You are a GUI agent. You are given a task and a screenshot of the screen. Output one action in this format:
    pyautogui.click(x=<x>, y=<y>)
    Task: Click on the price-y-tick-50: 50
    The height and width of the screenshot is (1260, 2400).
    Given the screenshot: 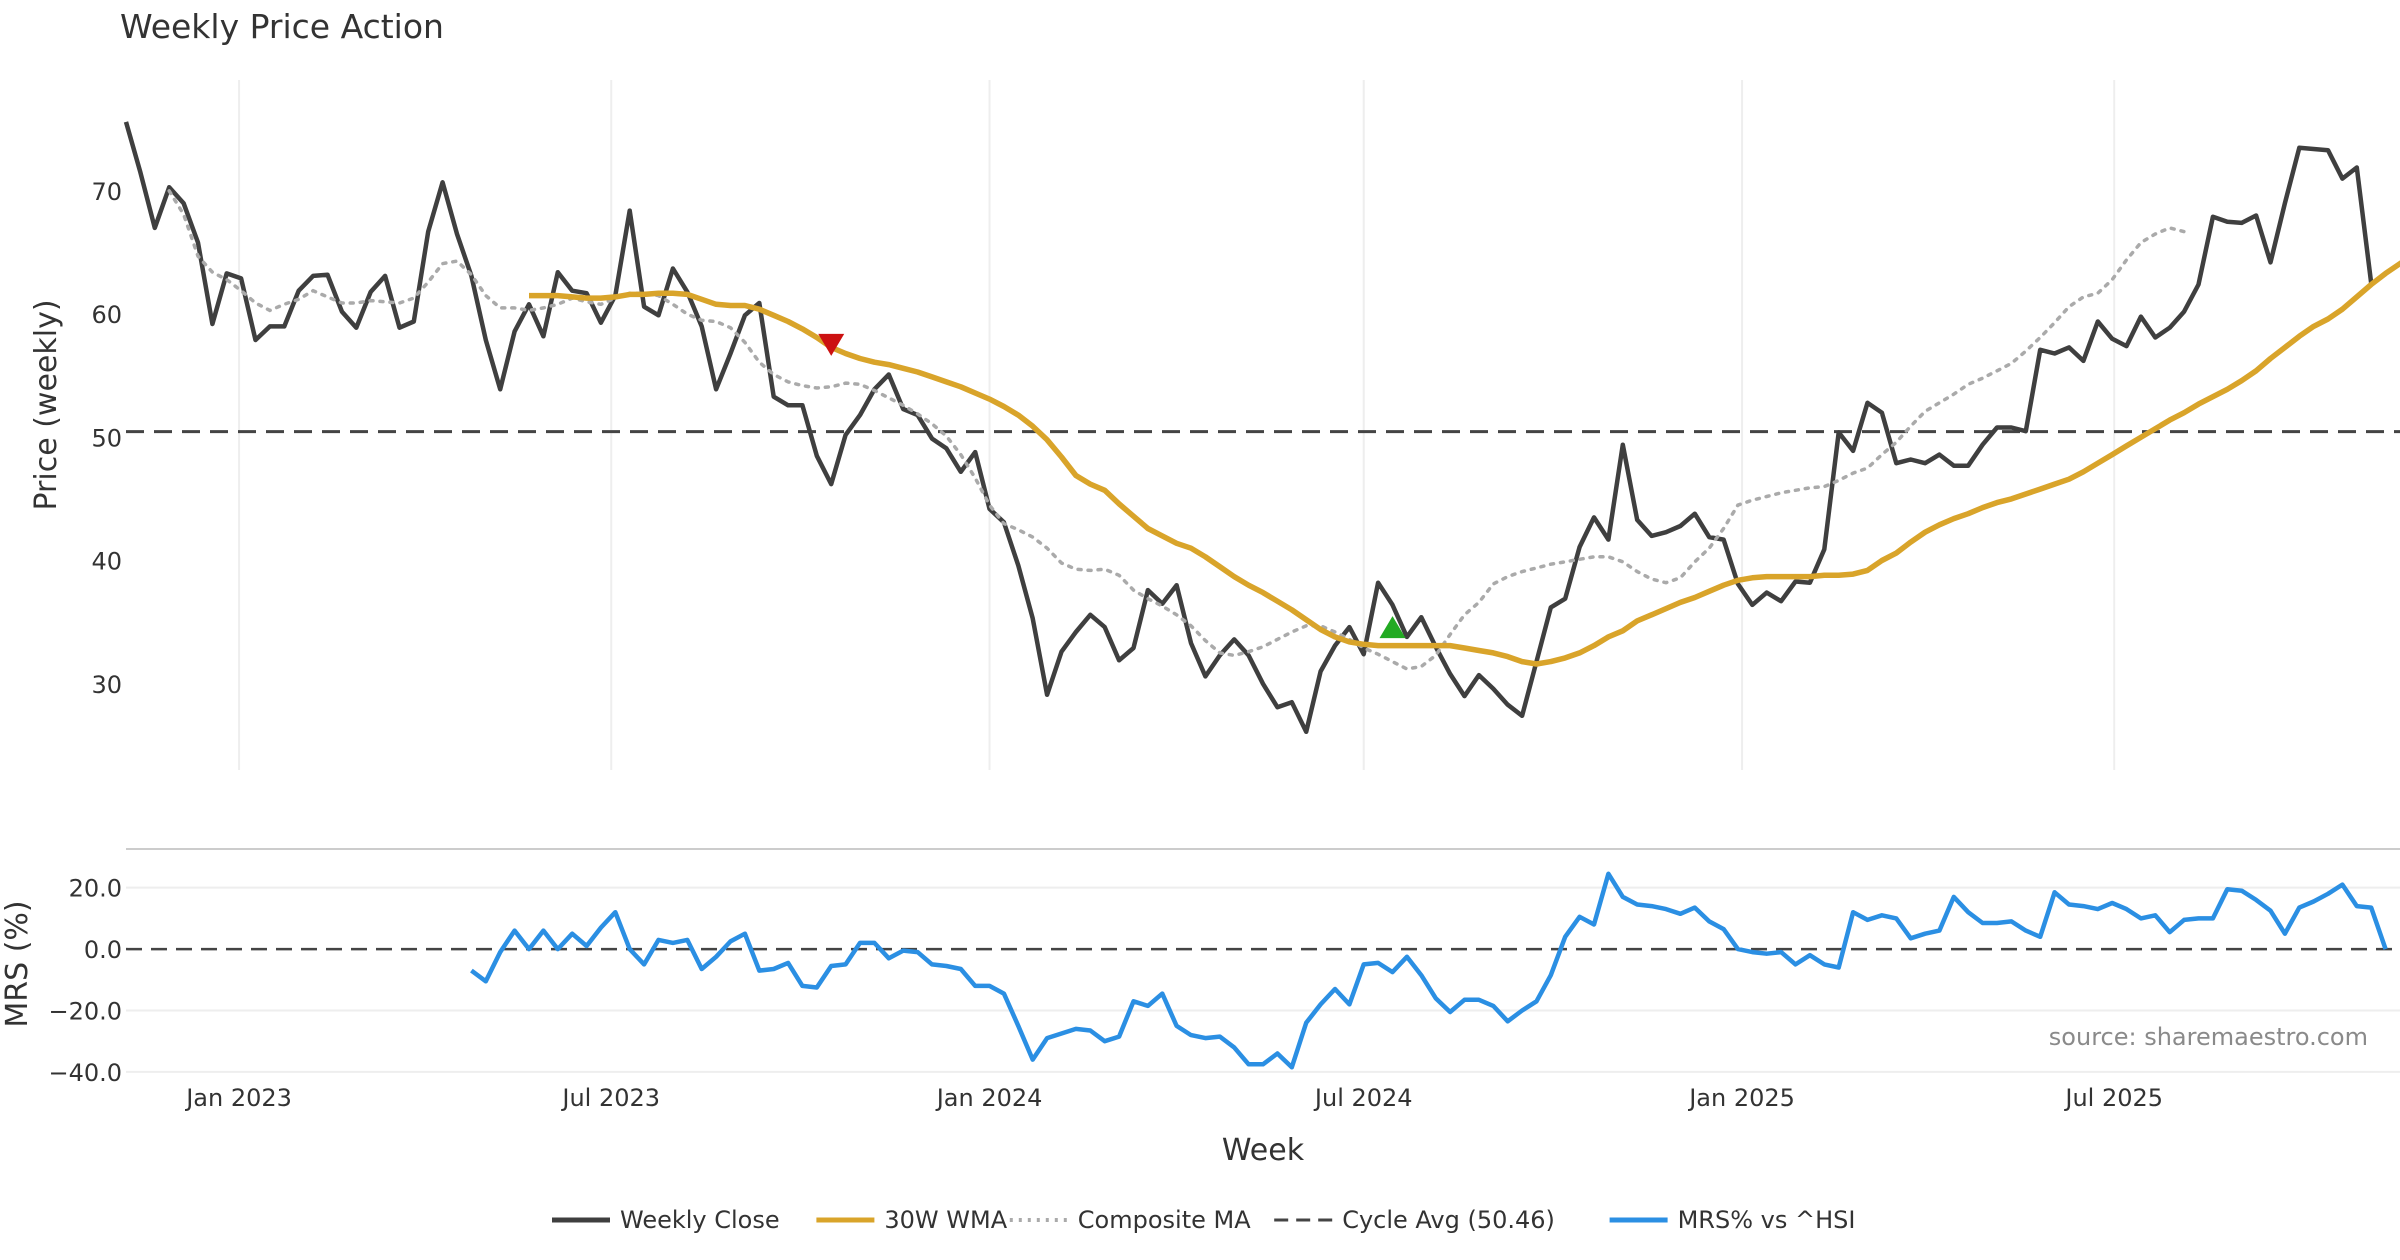 What is the action you would take?
    pyautogui.click(x=106, y=438)
    